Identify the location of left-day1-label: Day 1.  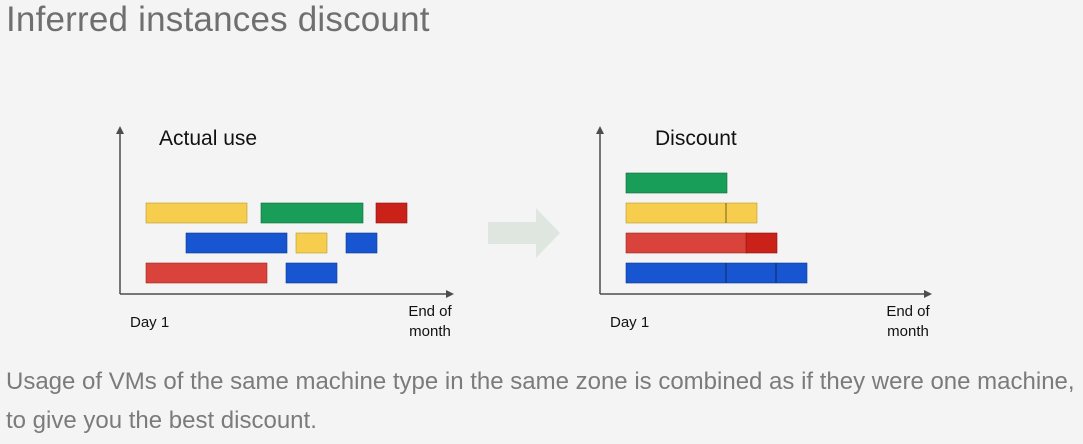
(149, 322).